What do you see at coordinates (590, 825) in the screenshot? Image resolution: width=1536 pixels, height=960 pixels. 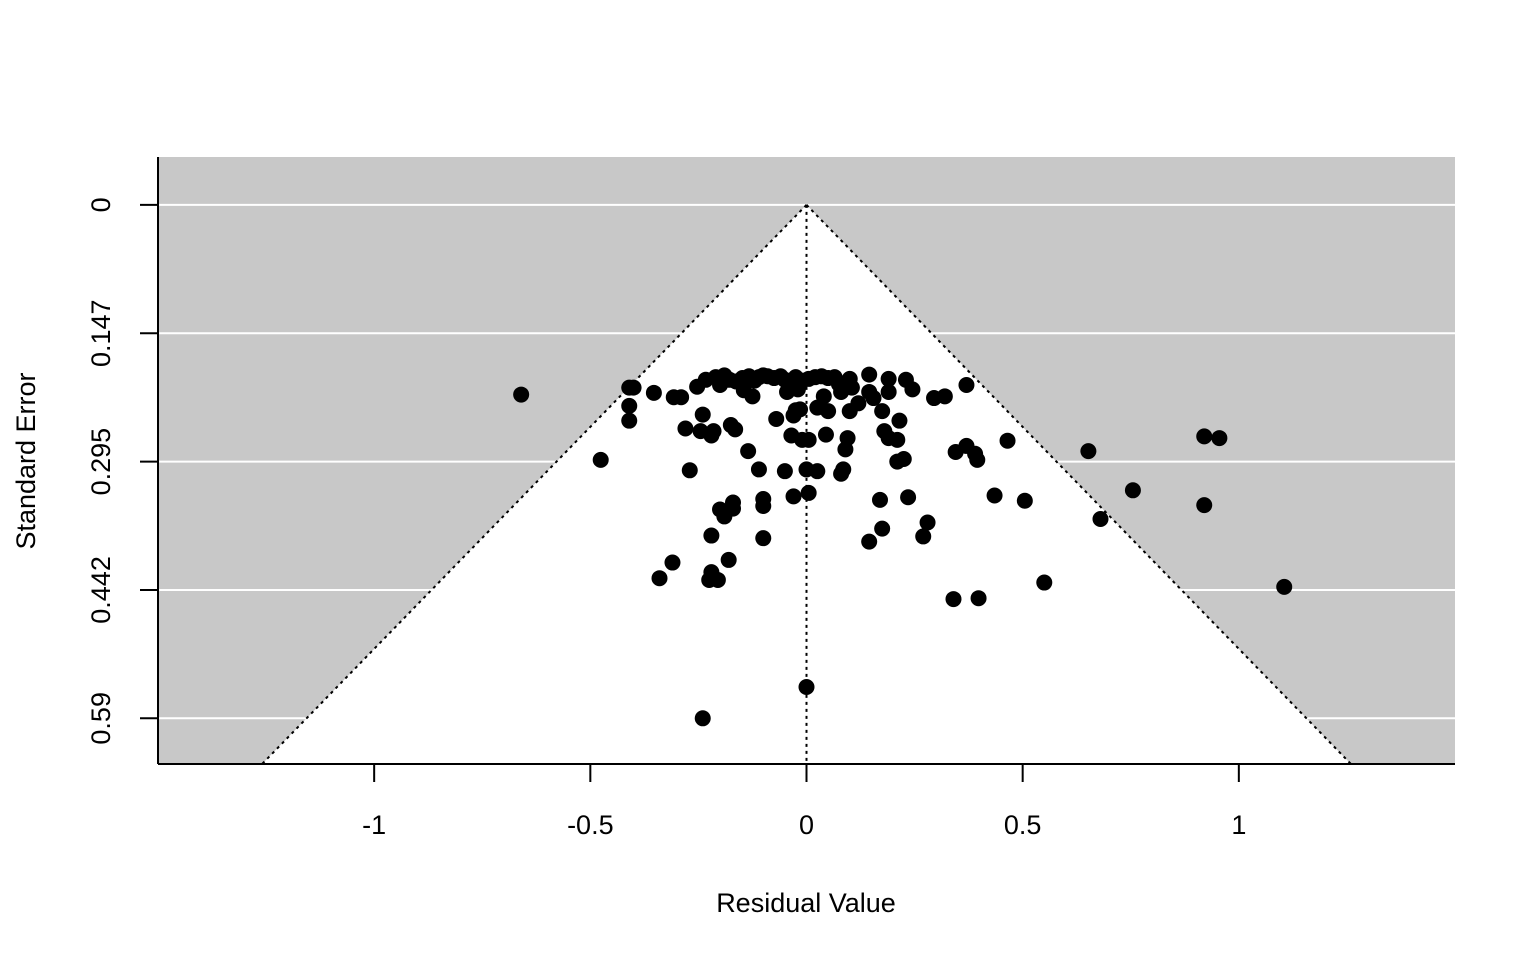 I see `x-tick-label: -0.5` at bounding box center [590, 825].